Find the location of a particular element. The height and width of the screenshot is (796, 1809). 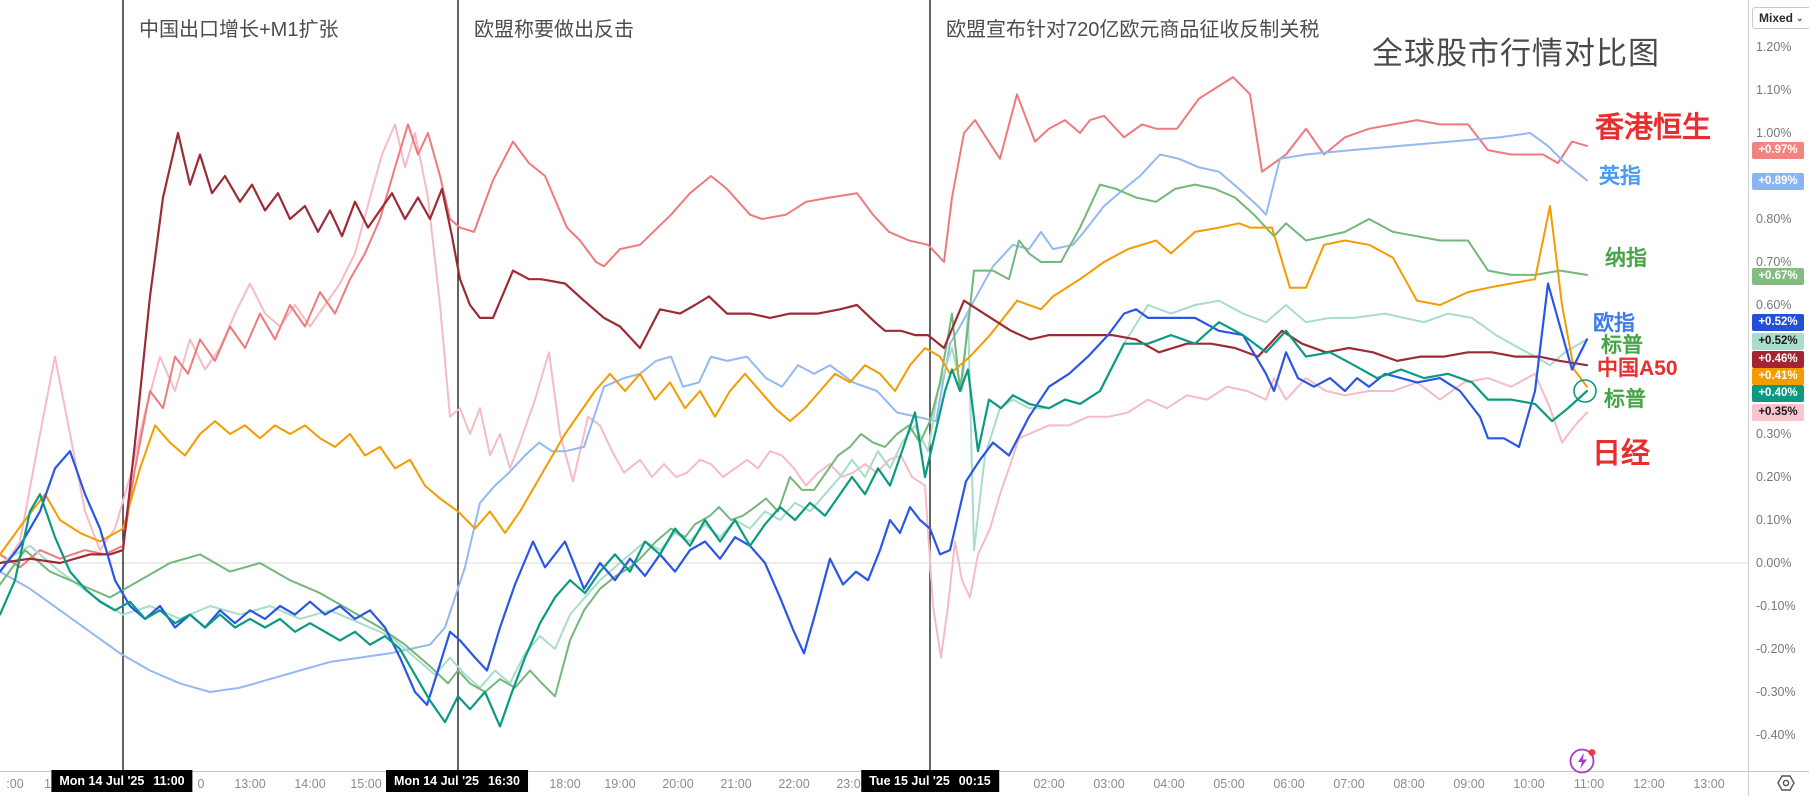

x-tick-19:00: 19:00 is located at coordinates (620, 784).